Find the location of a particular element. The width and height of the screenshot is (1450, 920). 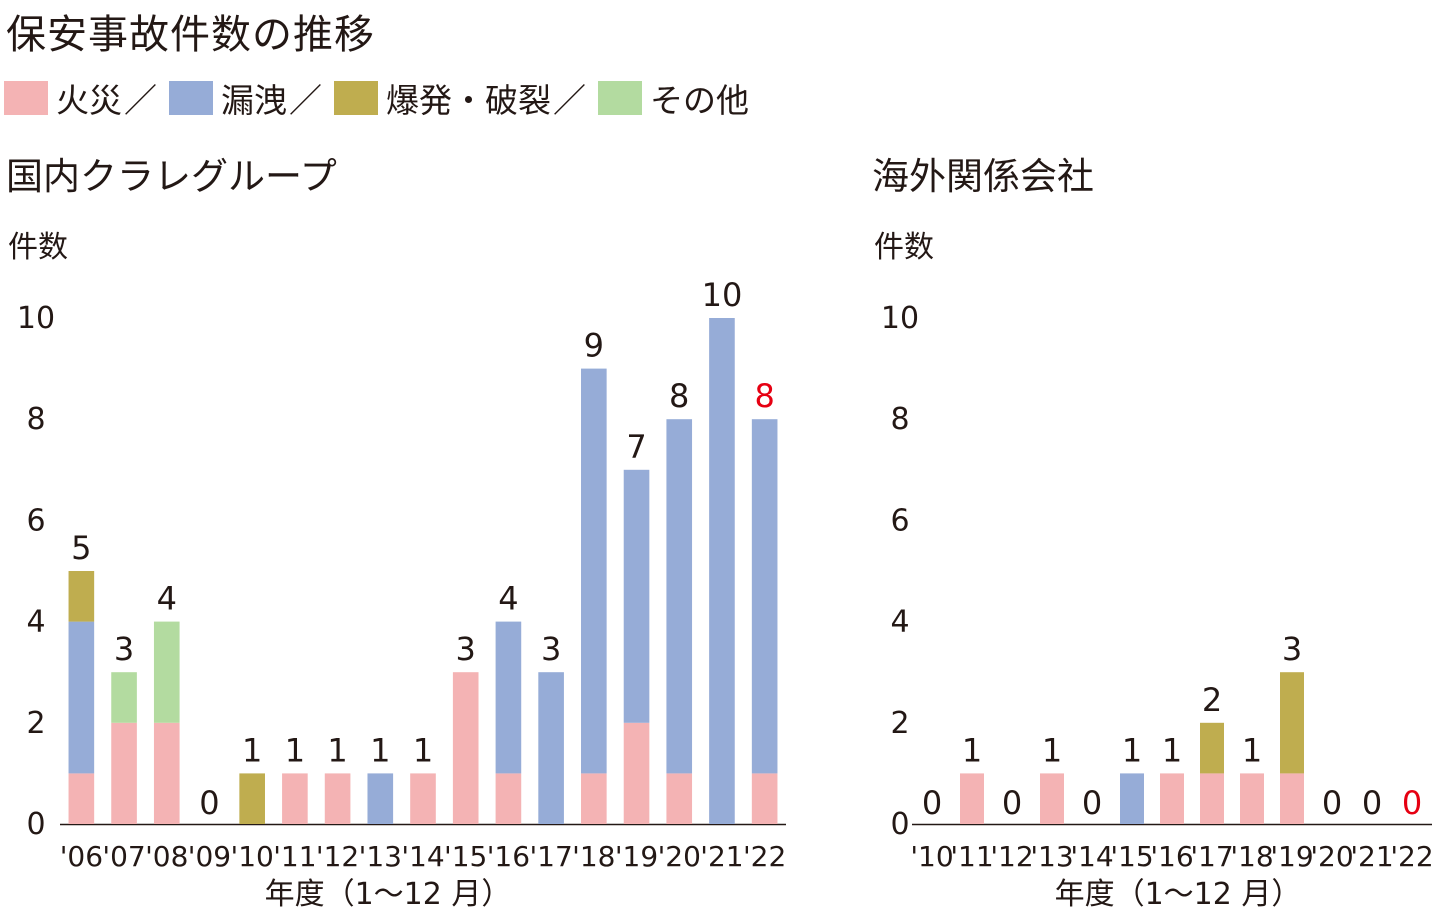

domestic-bar-total-label: 9 is located at coordinates (594, 346).